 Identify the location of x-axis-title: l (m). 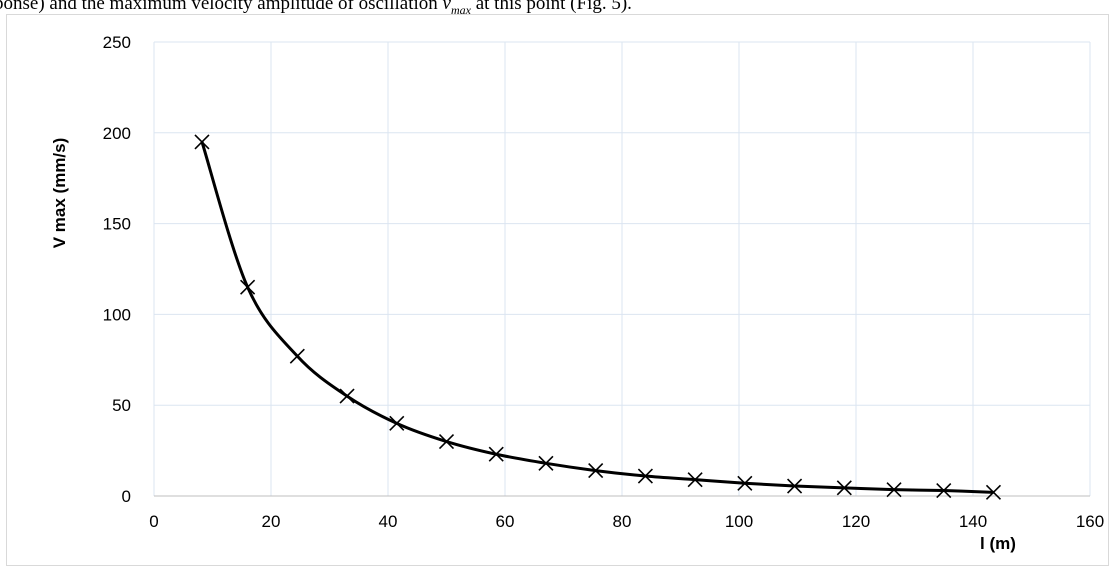
(998, 543).